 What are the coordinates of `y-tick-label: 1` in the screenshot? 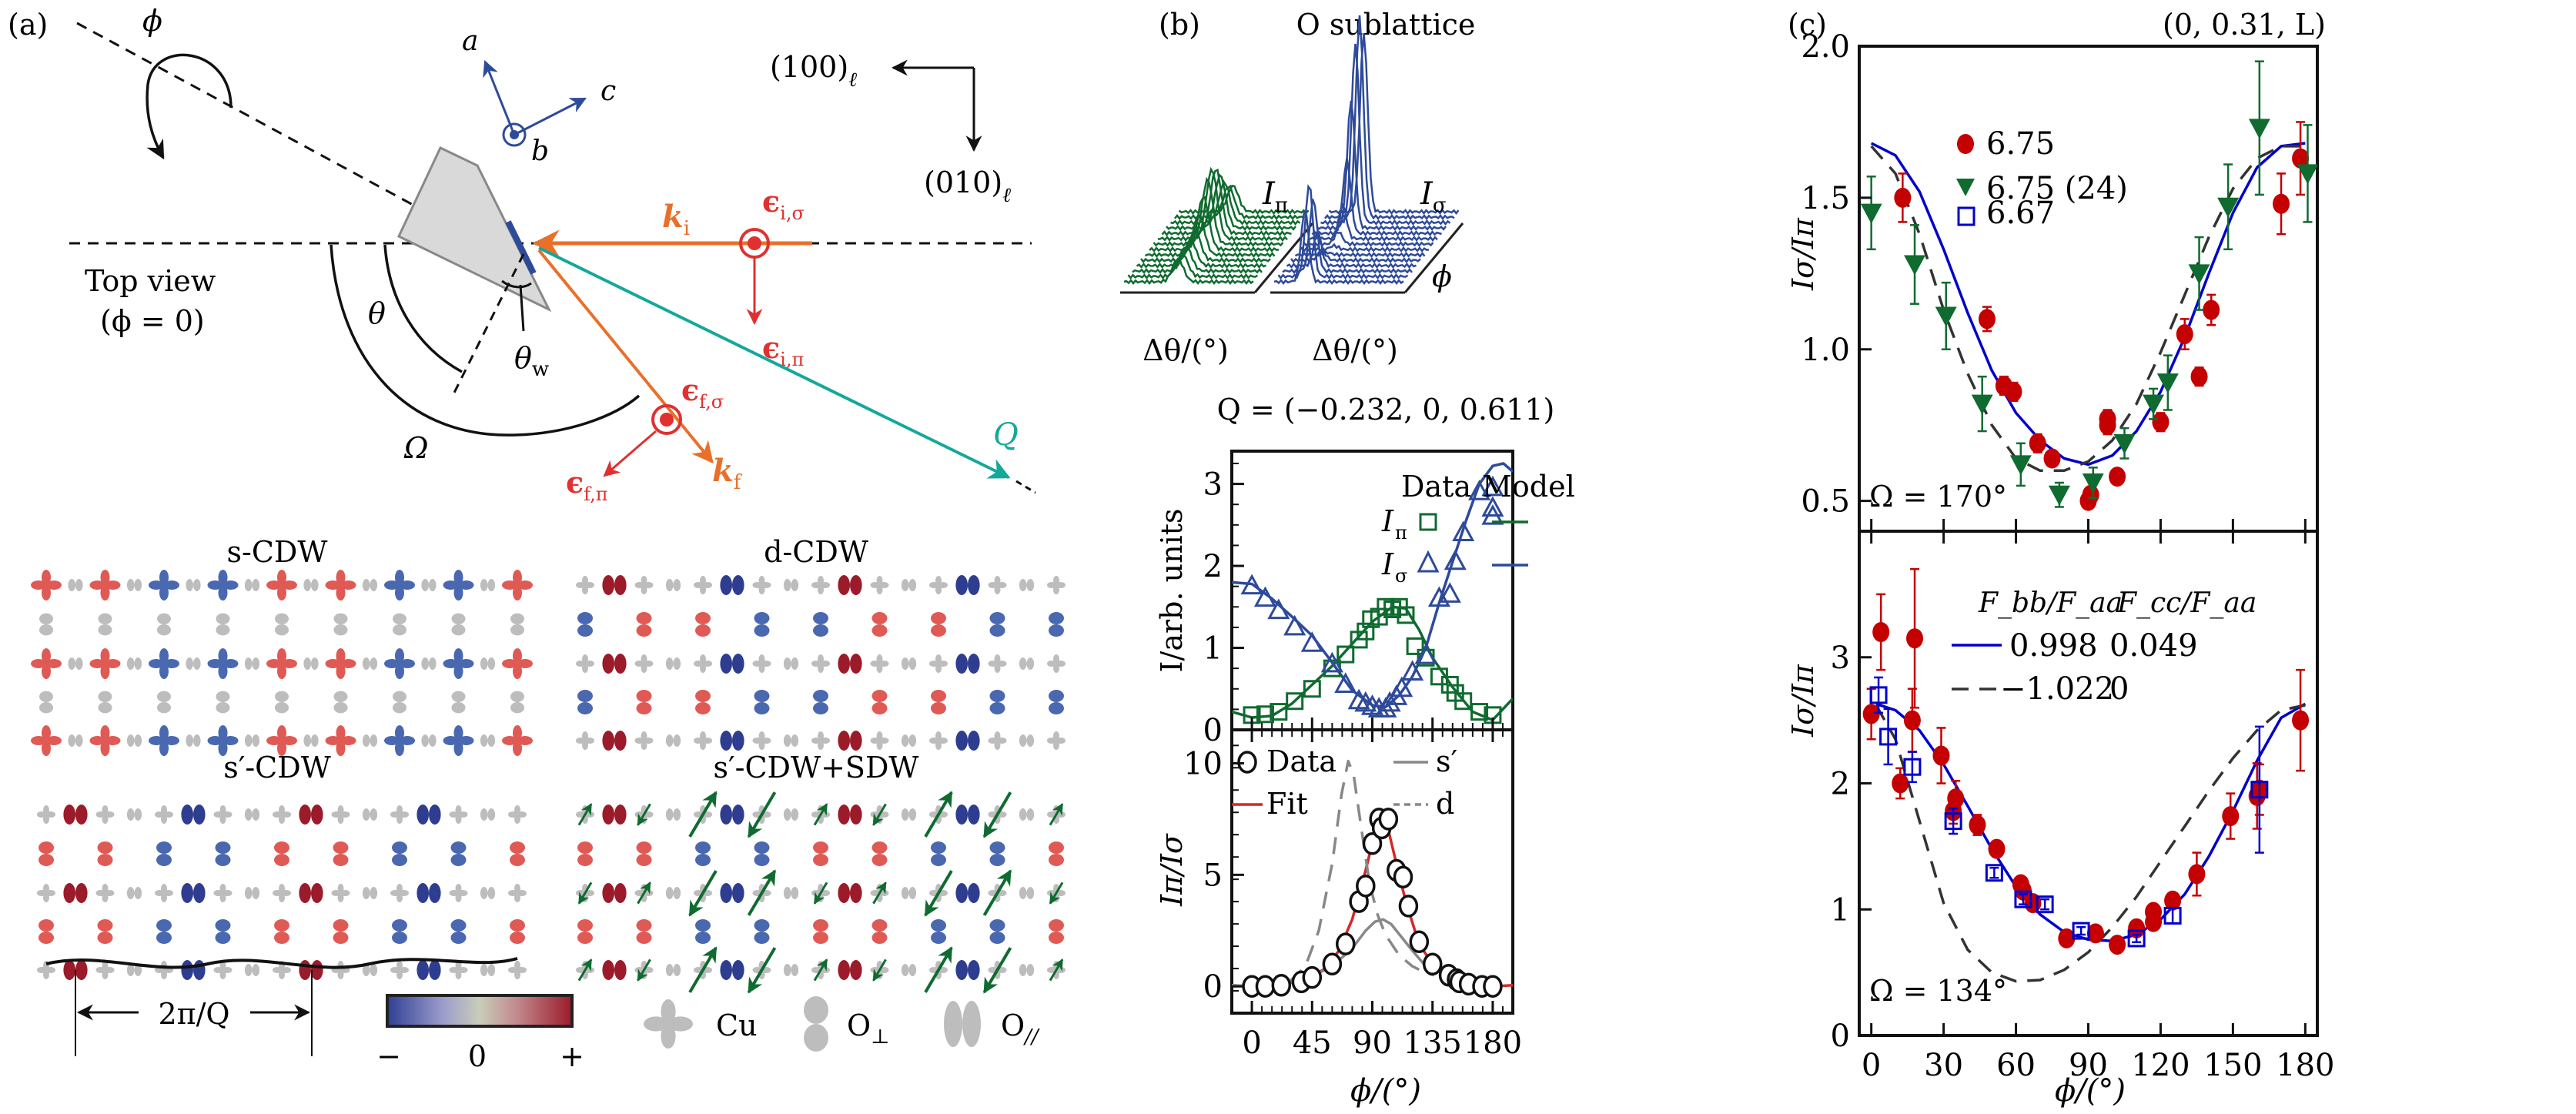 It's located at (1841, 910).